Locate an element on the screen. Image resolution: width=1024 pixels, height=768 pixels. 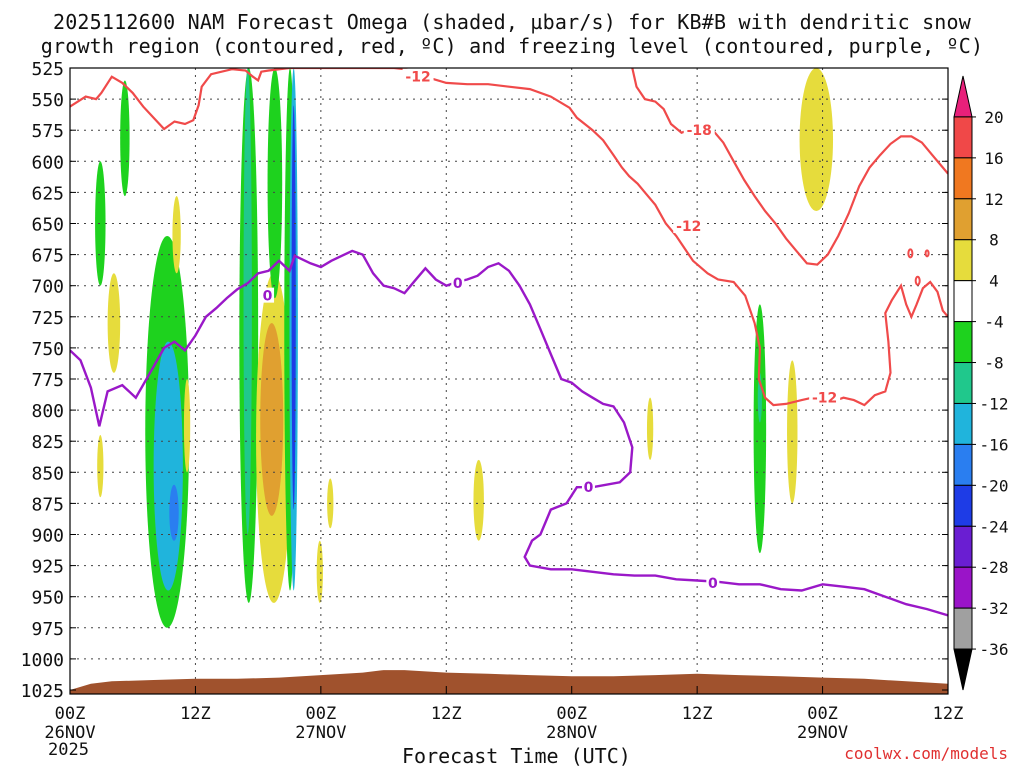
x-tick-date-label: 26NOV is located at coordinates (69, 733).